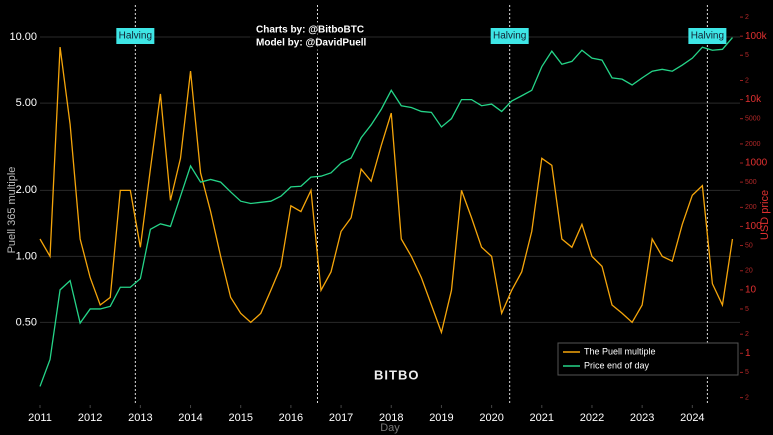 The width and height of the screenshot is (773, 435). I want to click on x-tick-label: 2020, so click(491, 418).